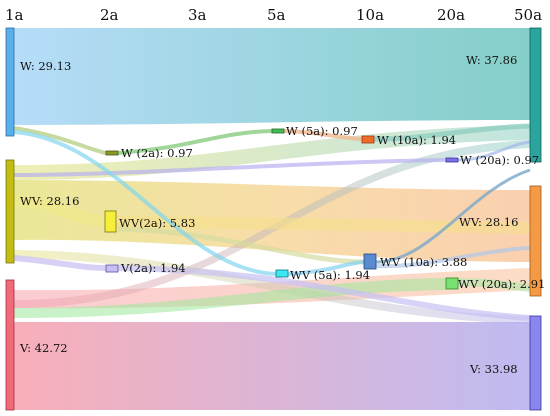 This screenshot has height=416, width=550. Describe the element at coordinates (330, 275) in the screenshot. I see `node-label-wv-5a: WV (5a): 1.94` at that location.